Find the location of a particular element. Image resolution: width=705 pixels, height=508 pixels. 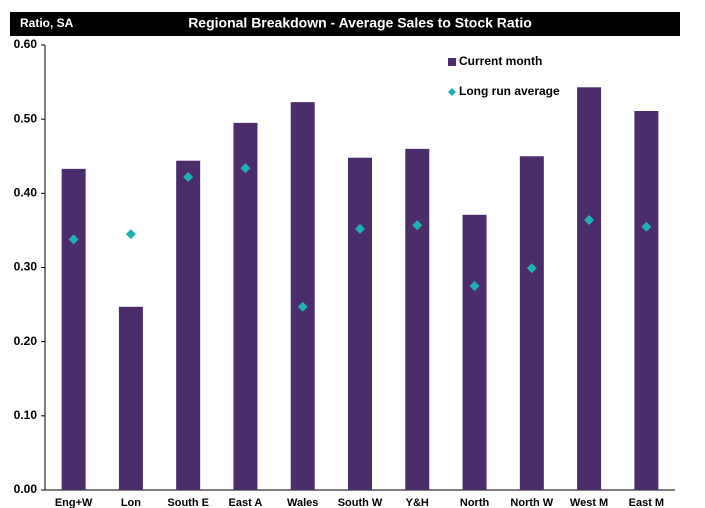

title-bar is located at coordinates (345, 24).